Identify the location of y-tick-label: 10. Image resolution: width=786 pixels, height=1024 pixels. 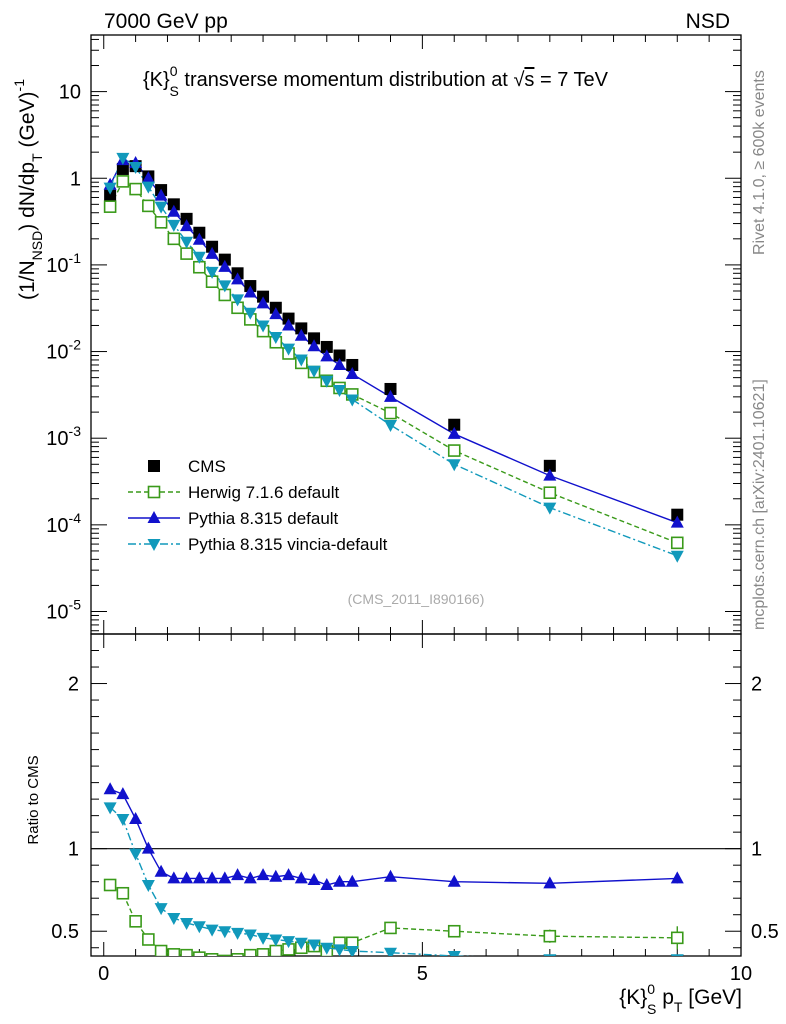
(70, 93).